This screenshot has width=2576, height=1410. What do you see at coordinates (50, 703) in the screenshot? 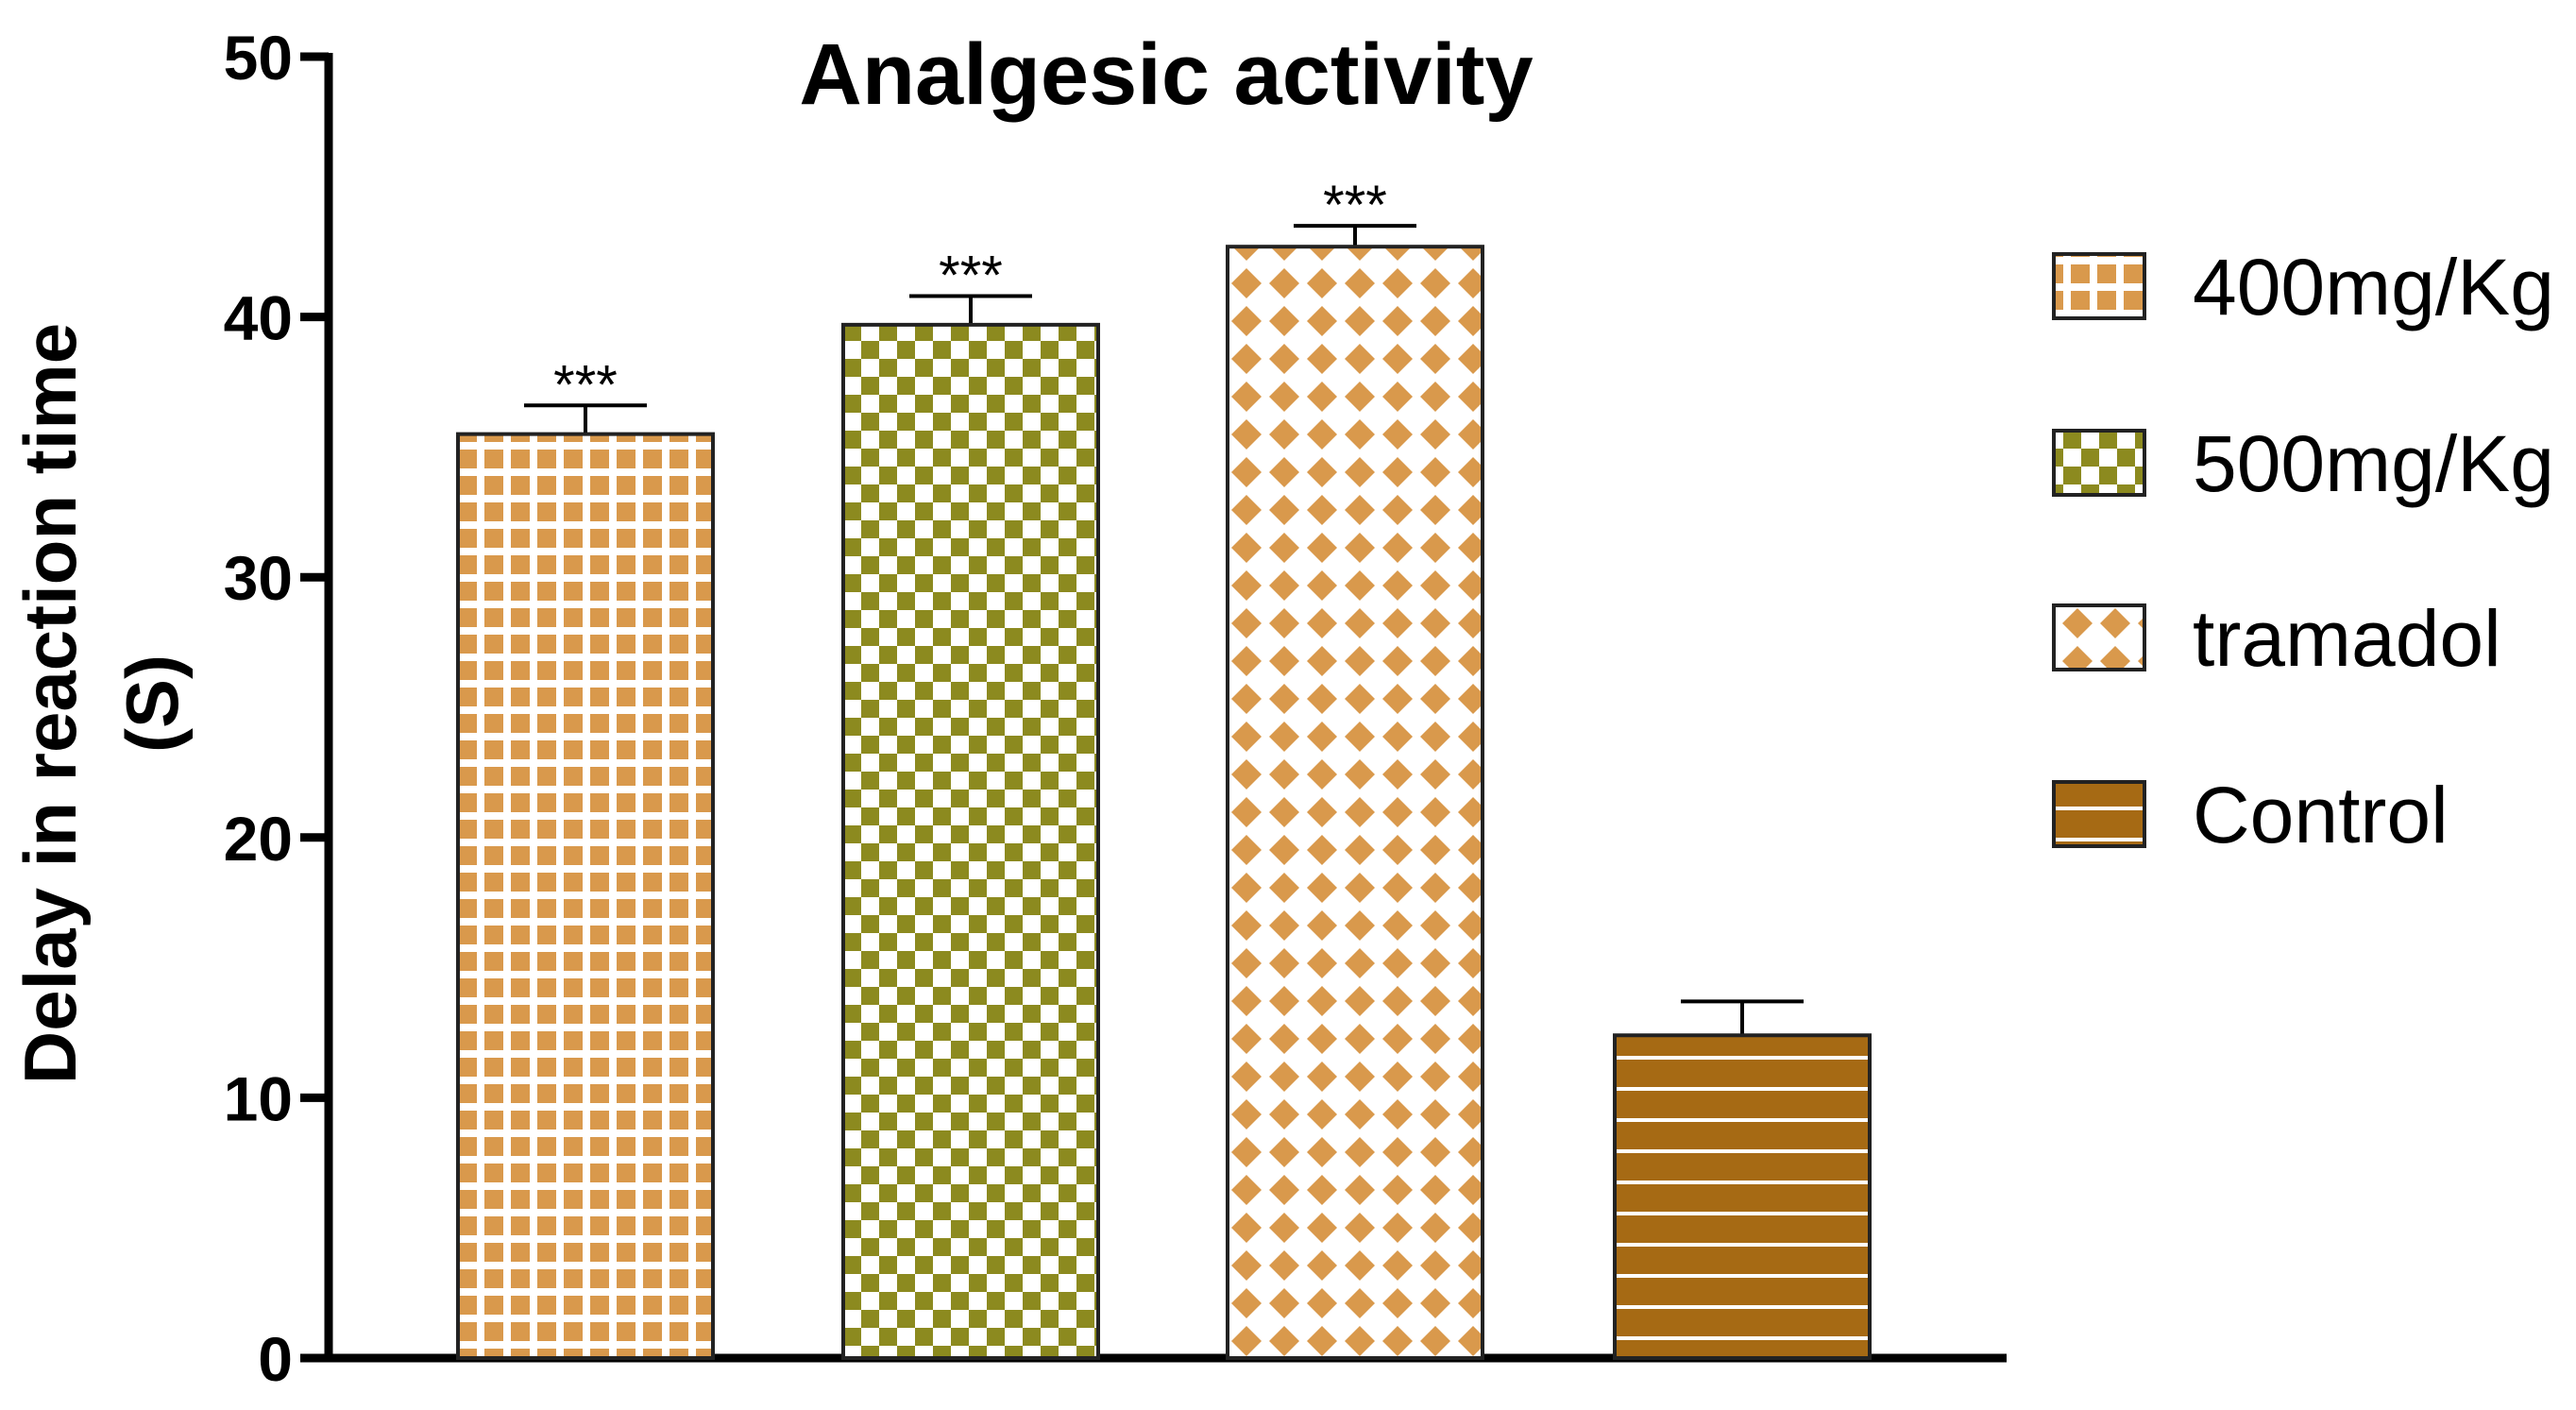
I see `y-axis-label: Delay in reaction time` at bounding box center [50, 703].